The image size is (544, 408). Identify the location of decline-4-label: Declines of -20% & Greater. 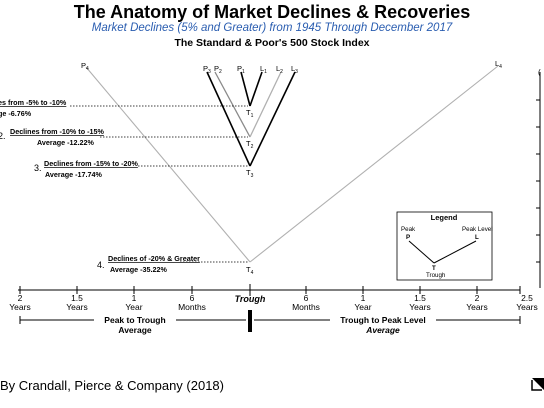
(154, 258).